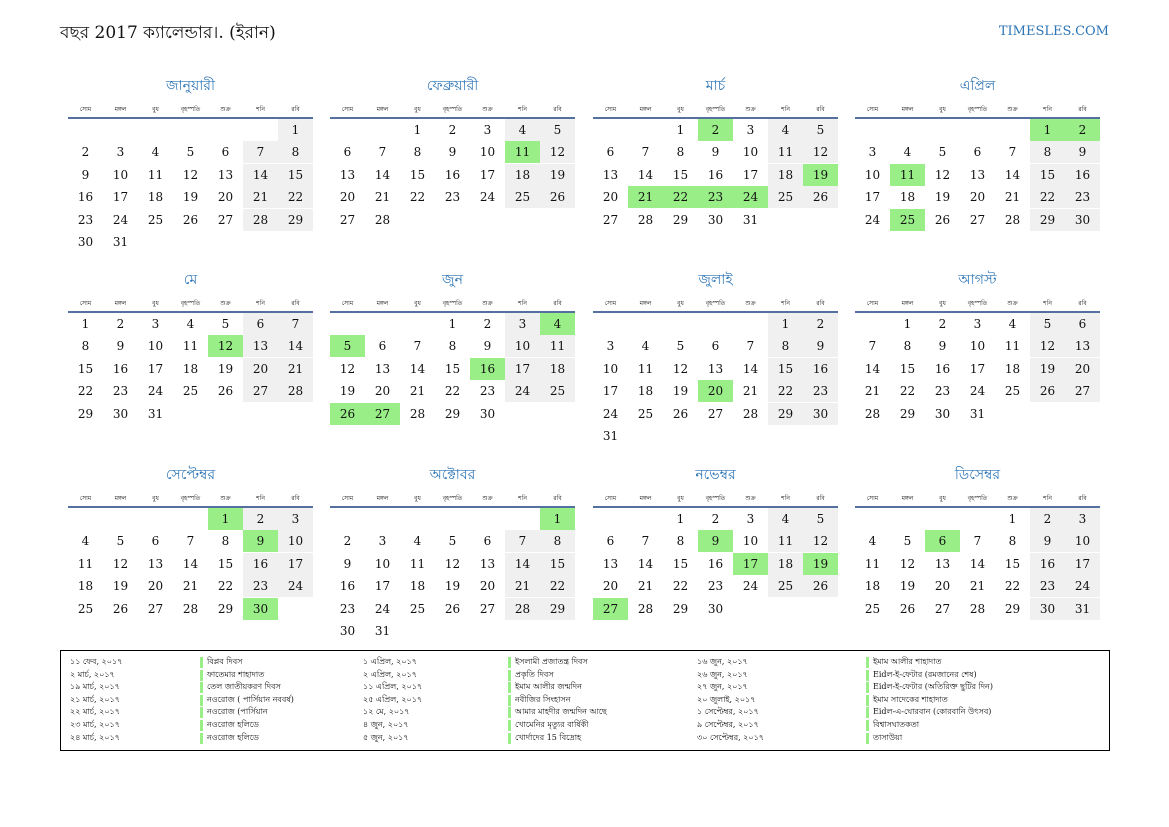  What do you see at coordinates (750, 219) in the screenshot?
I see `day: 31` at bounding box center [750, 219].